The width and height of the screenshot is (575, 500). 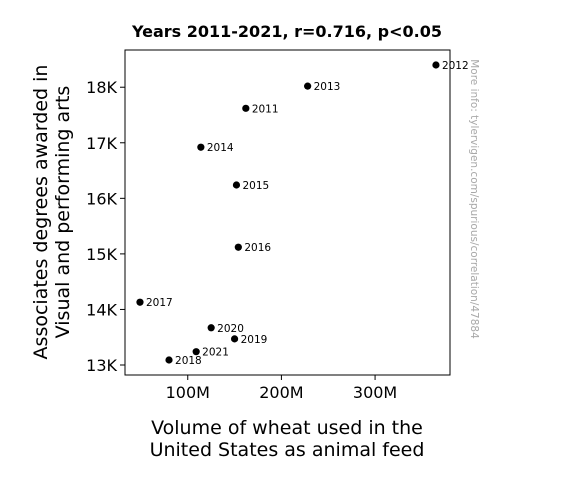 I want to click on x-tick-label: 100M, so click(x=188, y=392).